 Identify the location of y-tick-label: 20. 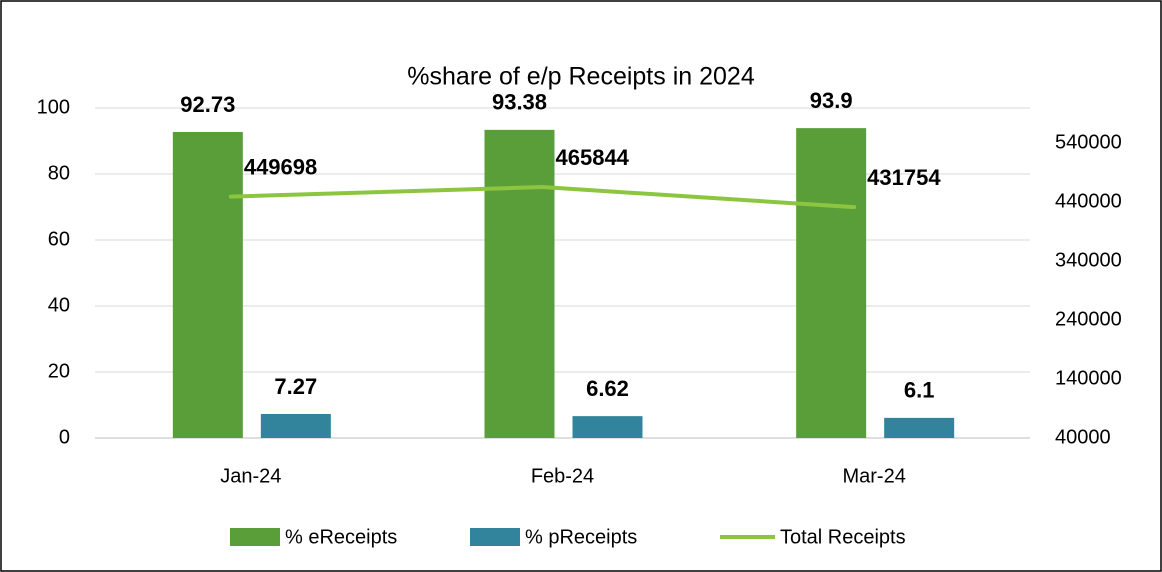
(59, 371).